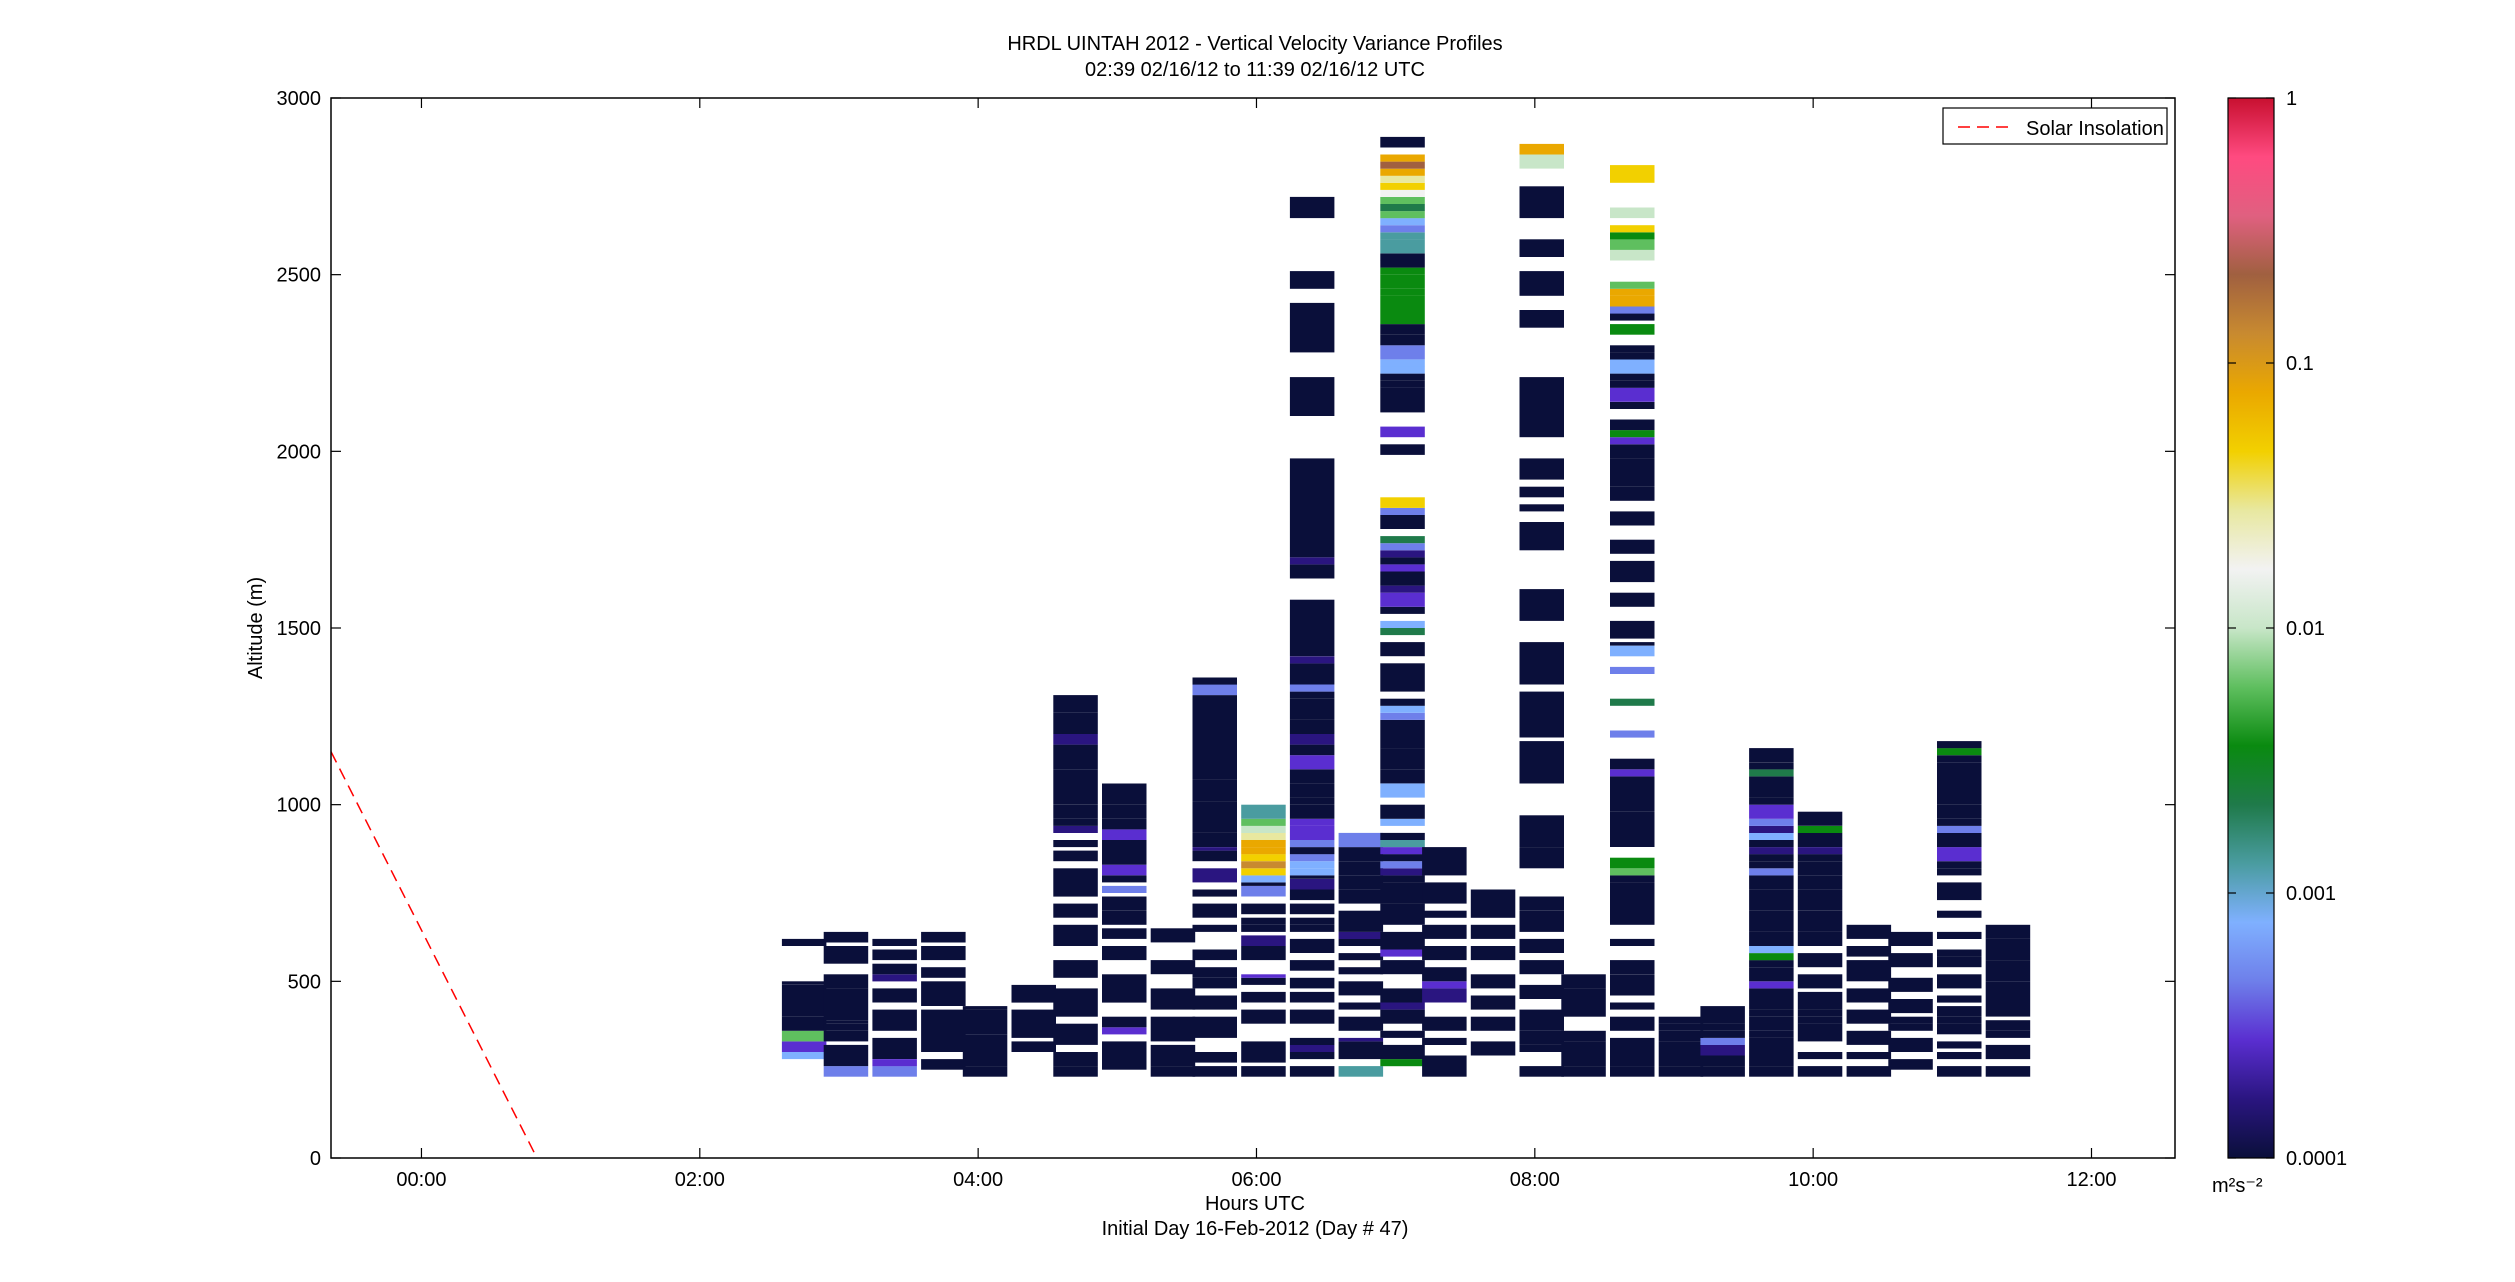 Image resolution: width=2515 pixels, height=1282 pixels. What do you see at coordinates (2279, 642) in the screenshot?
I see `colorbar: 1 0.1 0.01 0.001 0.0001 m²s⁻²` at bounding box center [2279, 642].